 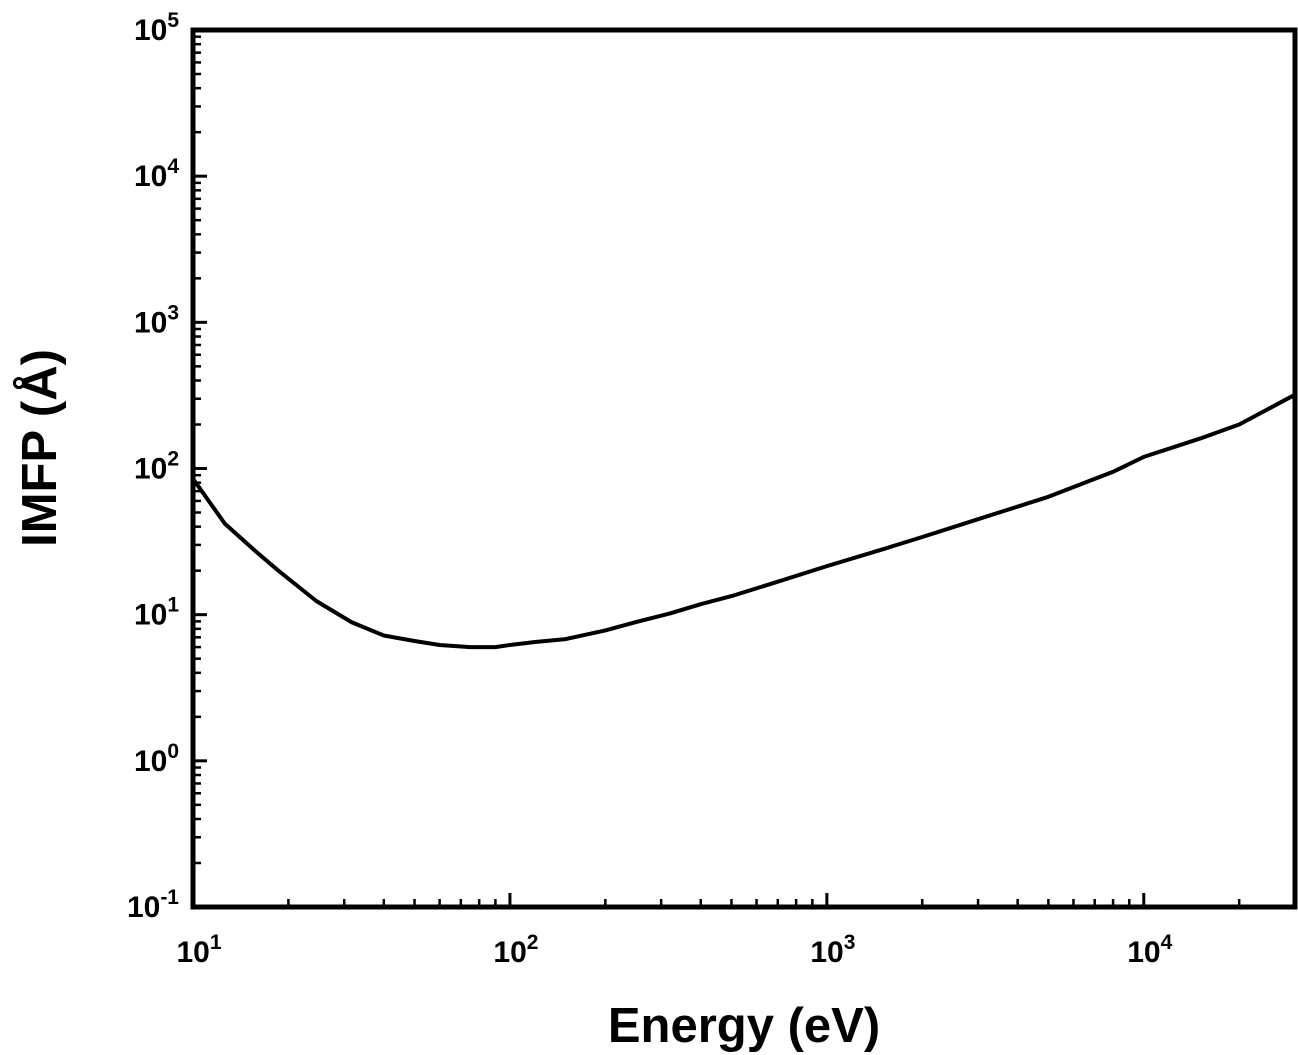 I want to click on y-tick-label: 10¹, so click(x=156, y=613).